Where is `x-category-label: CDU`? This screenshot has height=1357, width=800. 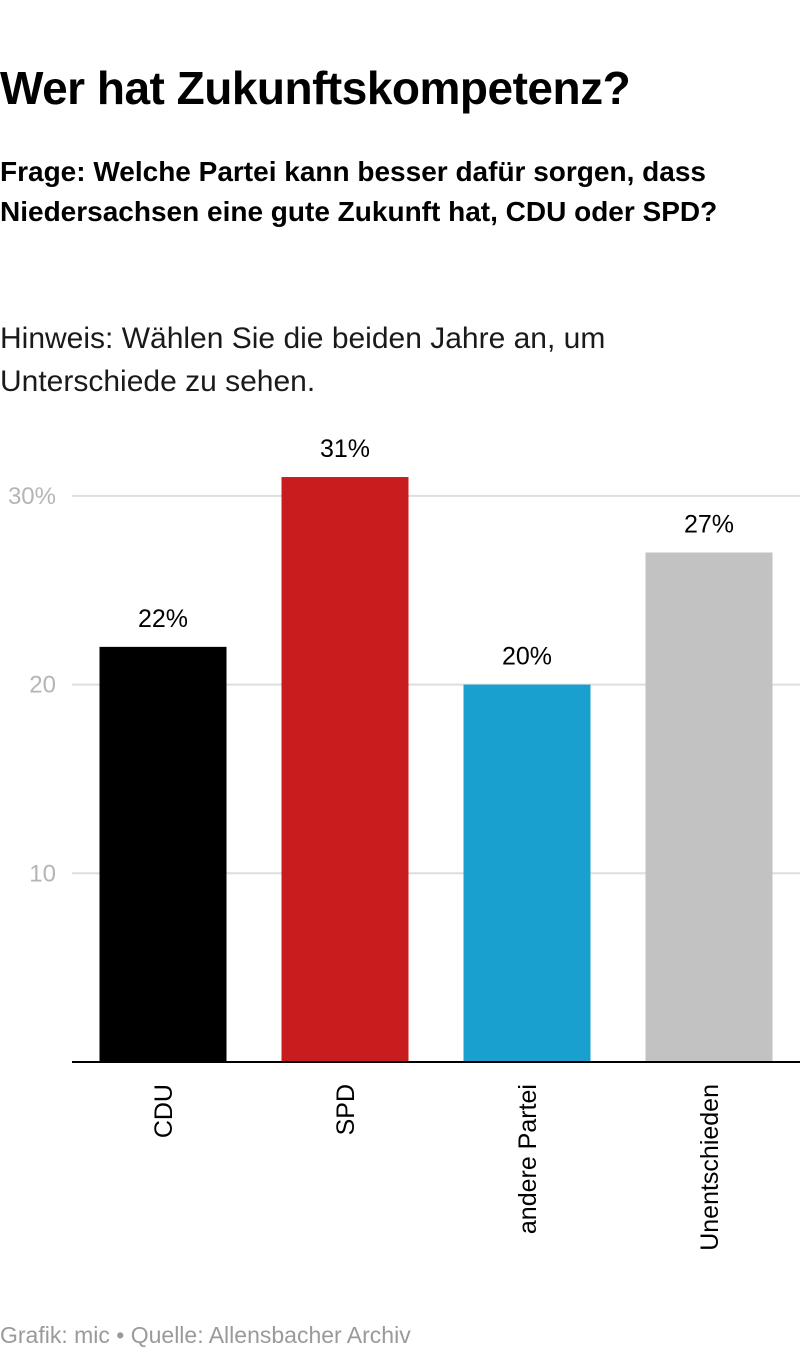
x-category-label: CDU is located at coordinates (164, 1111).